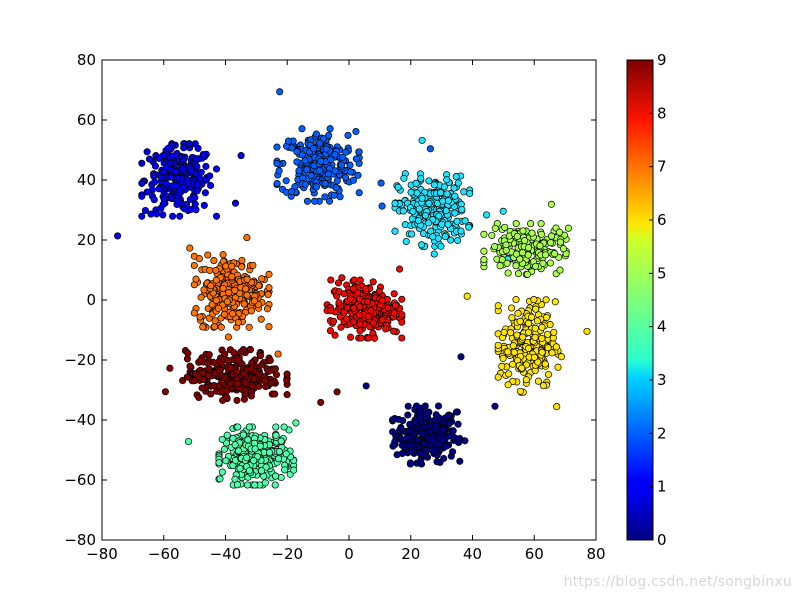  Describe the element at coordinates (80, 360) in the screenshot. I see `y-tick-label: −20` at that location.